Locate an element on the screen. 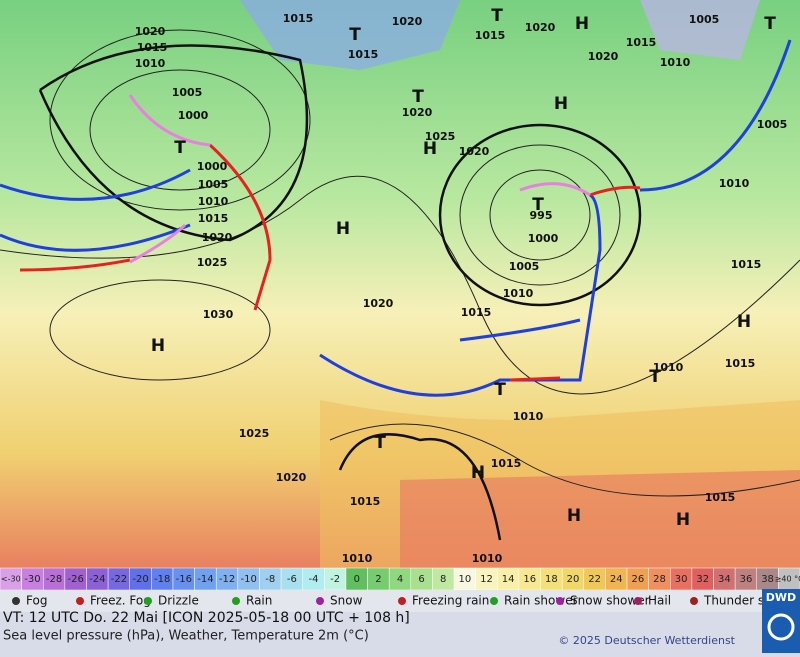 The height and width of the screenshot is (657, 800). scale-label: ≥40 °C is located at coordinates (787, 579).